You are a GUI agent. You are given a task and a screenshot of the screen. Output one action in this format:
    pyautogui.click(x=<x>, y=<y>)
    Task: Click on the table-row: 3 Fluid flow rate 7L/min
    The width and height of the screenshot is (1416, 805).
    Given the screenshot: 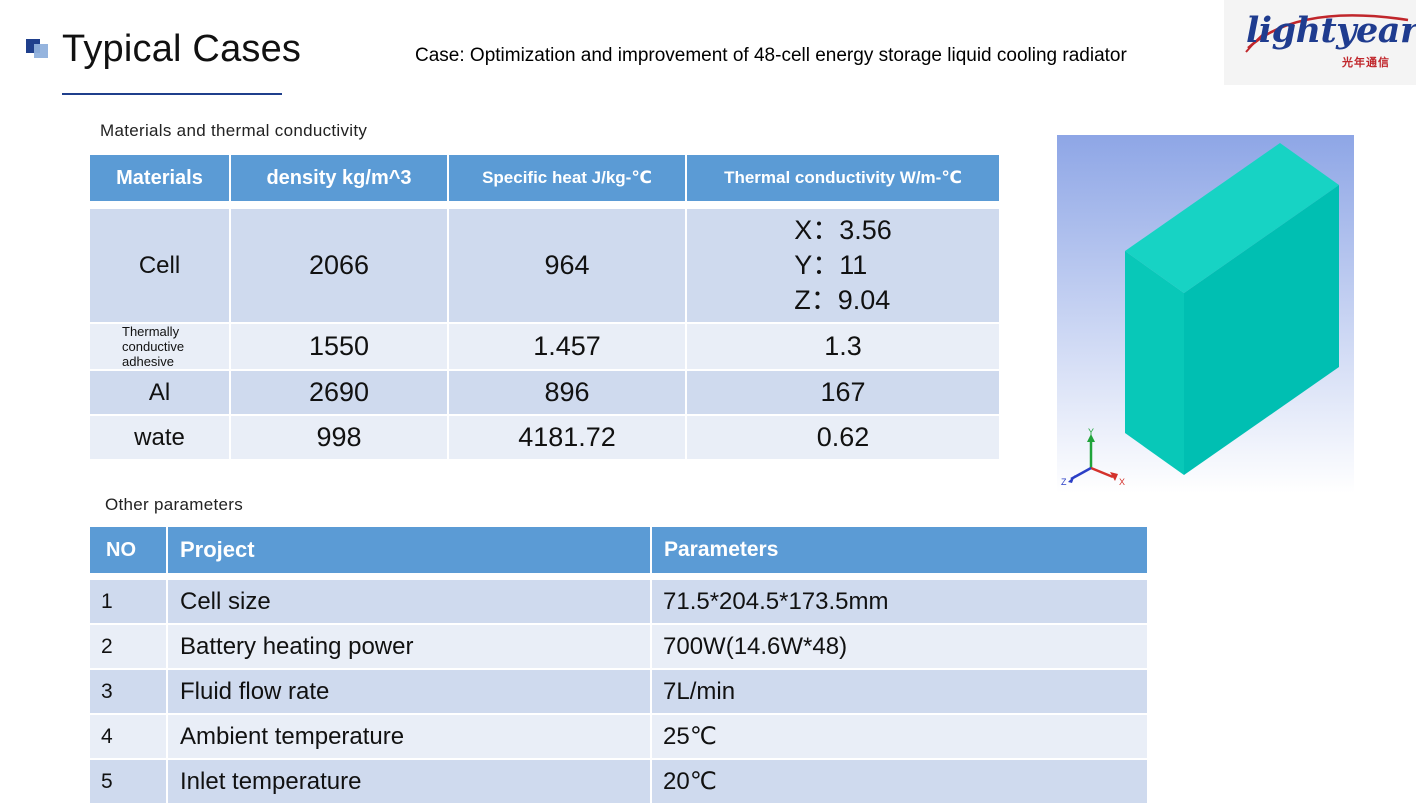 What is the action you would take?
    pyautogui.click(x=618, y=691)
    